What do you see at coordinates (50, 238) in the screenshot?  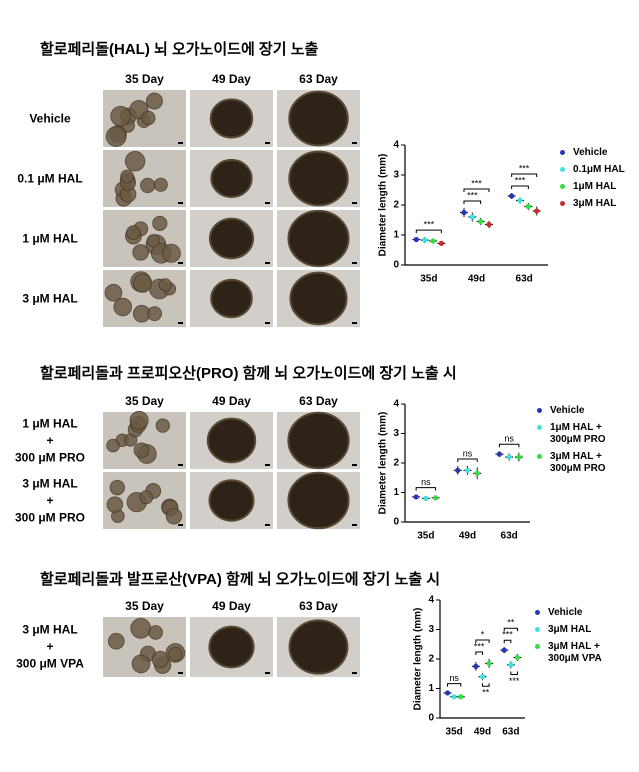 I see `row-label: 1 μM HAL` at bounding box center [50, 238].